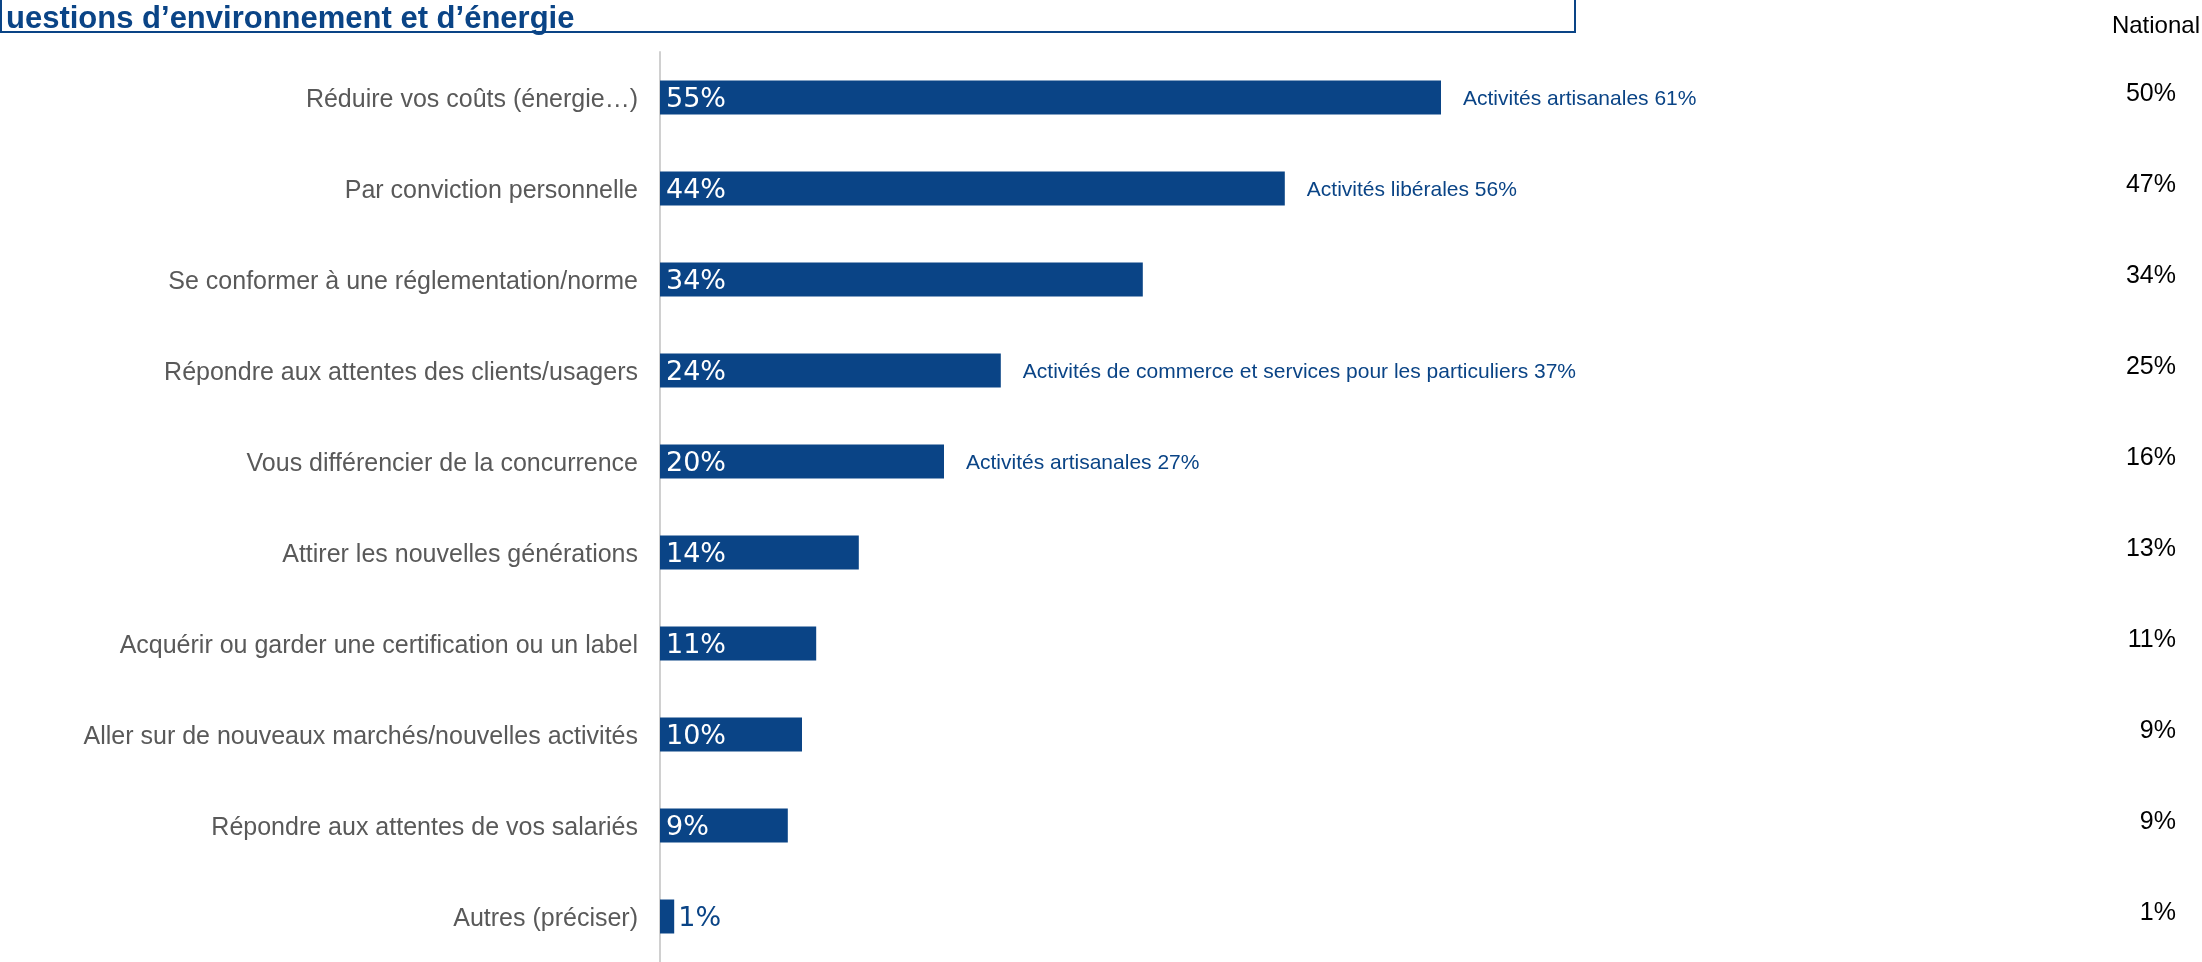  What do you see at coordinates (2150, 364) in the screenshot?
I see `text: 25%` at bounding box center [2150, 364].